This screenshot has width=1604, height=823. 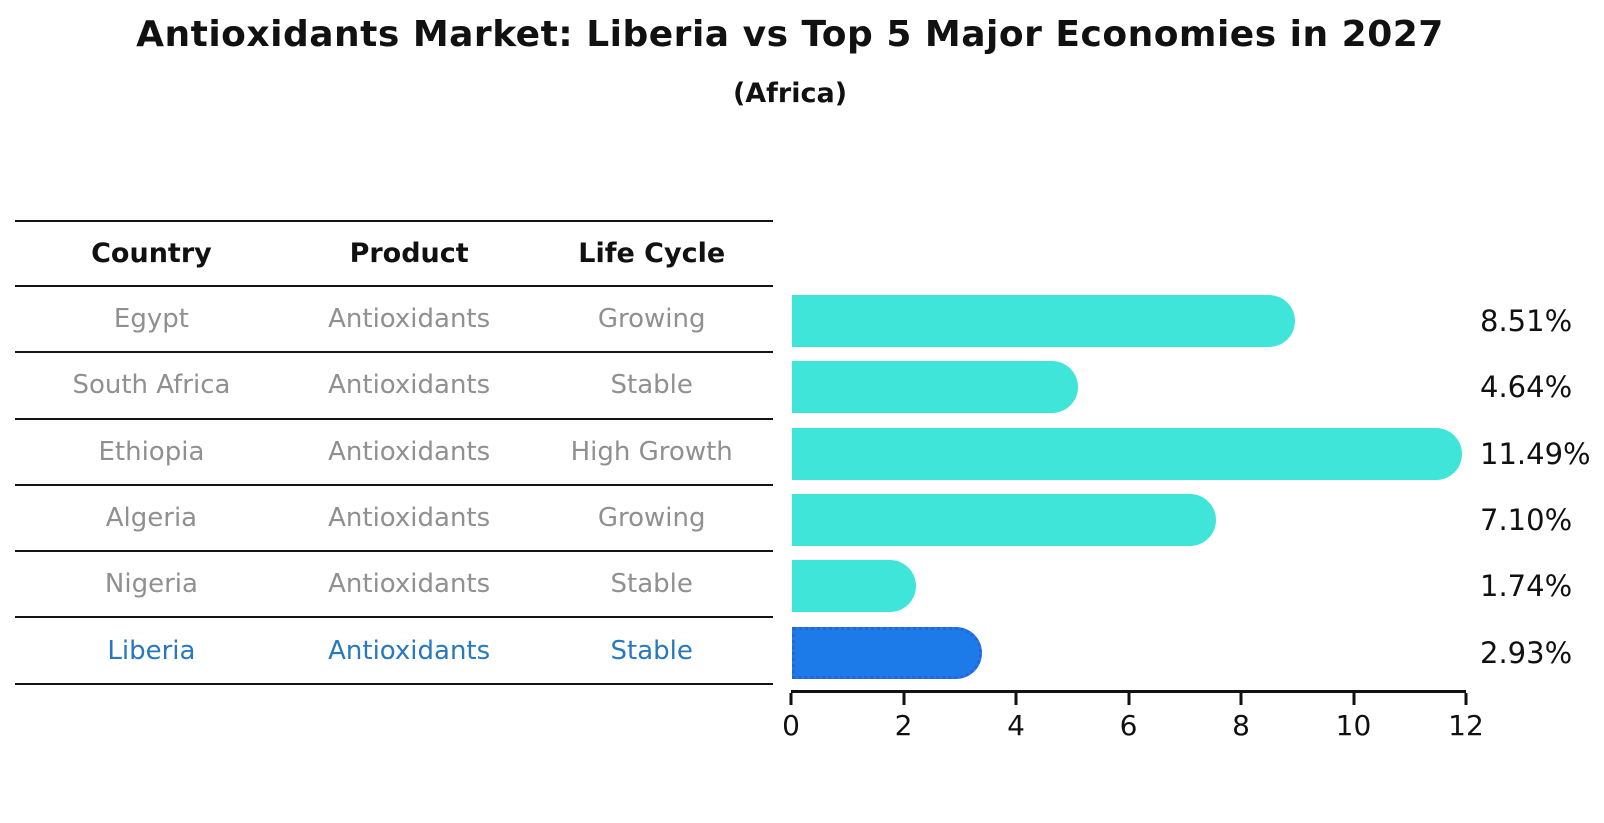 What do you see at coordinates (151, 451) in the screenshot?
I see `cell-country: Ethiopia` at bounding box center [151, 451].